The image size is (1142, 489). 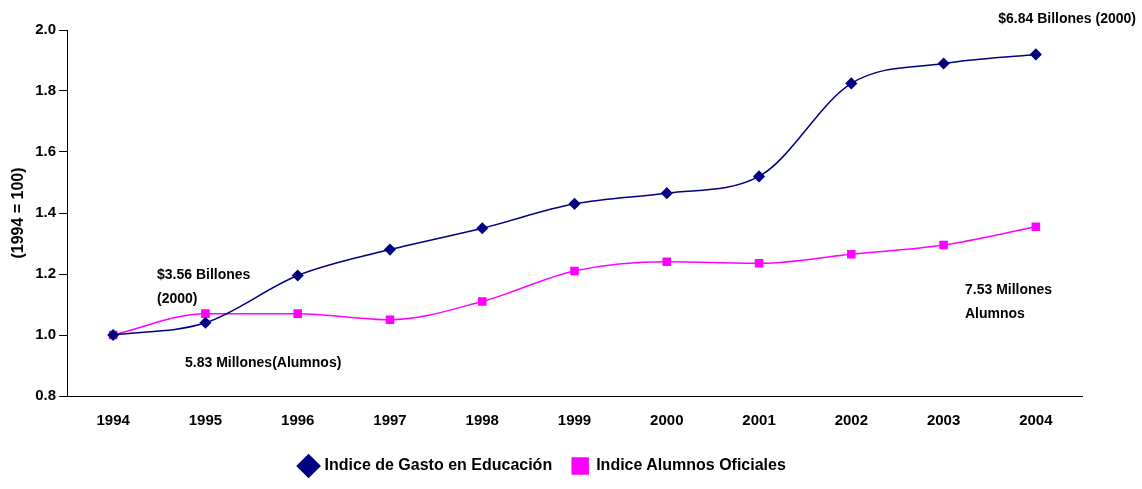 I want to click on text: $6.84 Billones (2000), so click(x=1067, y=17).